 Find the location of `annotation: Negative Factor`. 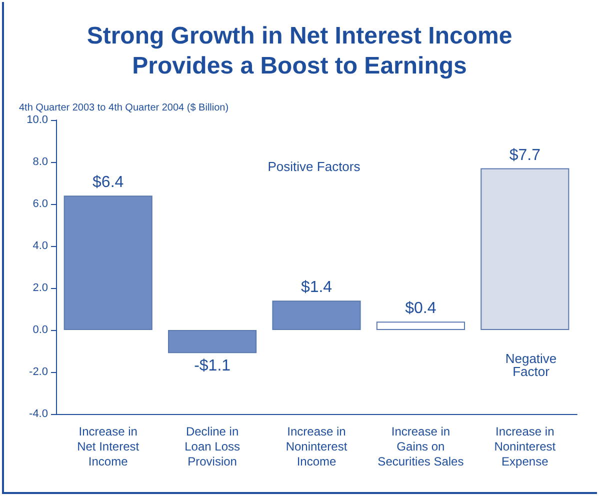

annotation: Negative Factor is located at coordinates (531, 365).